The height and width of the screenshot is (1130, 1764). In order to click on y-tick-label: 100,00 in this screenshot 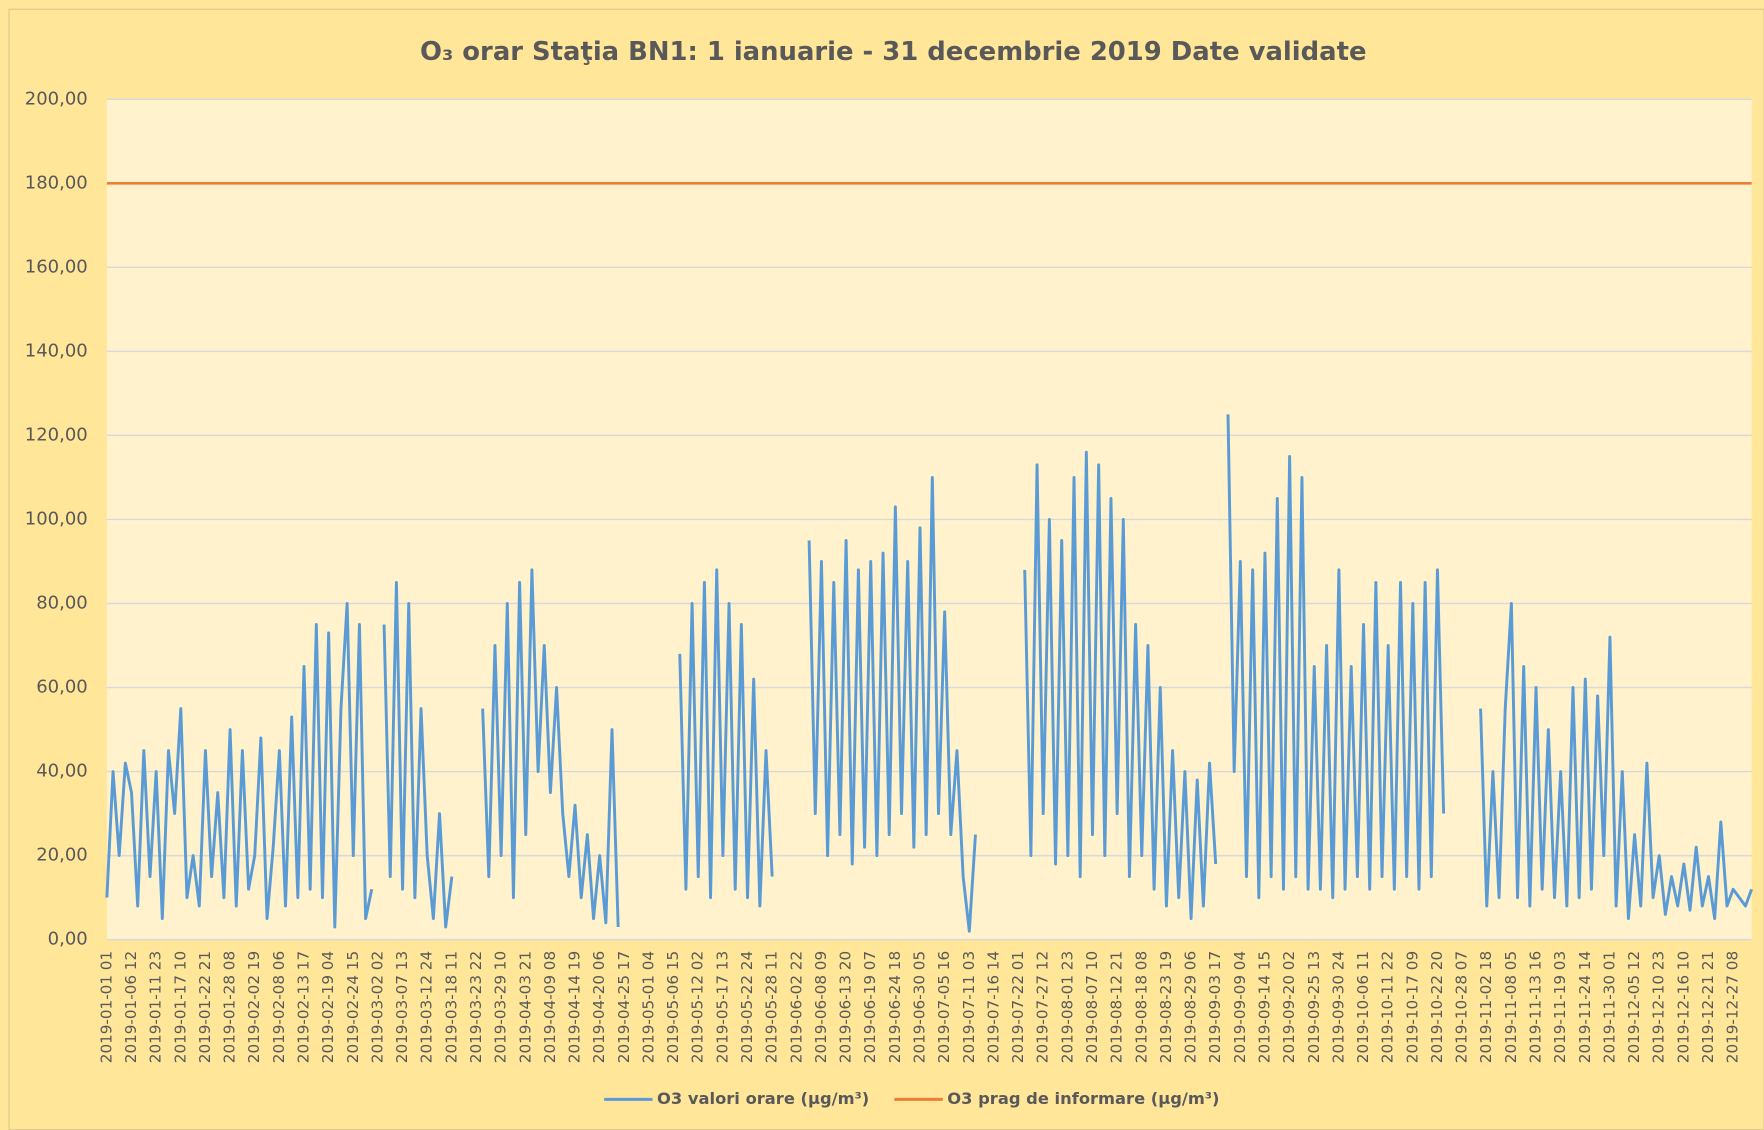, I will do `click(56, 518)`.